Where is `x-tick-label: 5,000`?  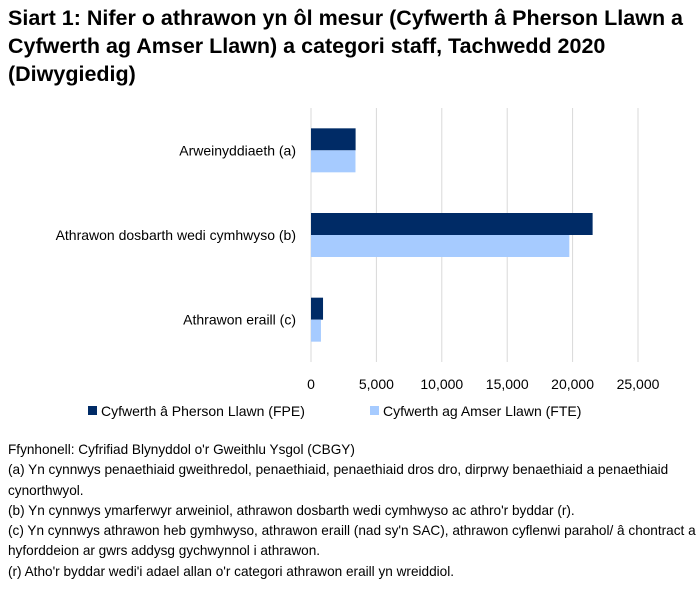
x-tick-label: 5,000 is located at coordinates (376, 384).